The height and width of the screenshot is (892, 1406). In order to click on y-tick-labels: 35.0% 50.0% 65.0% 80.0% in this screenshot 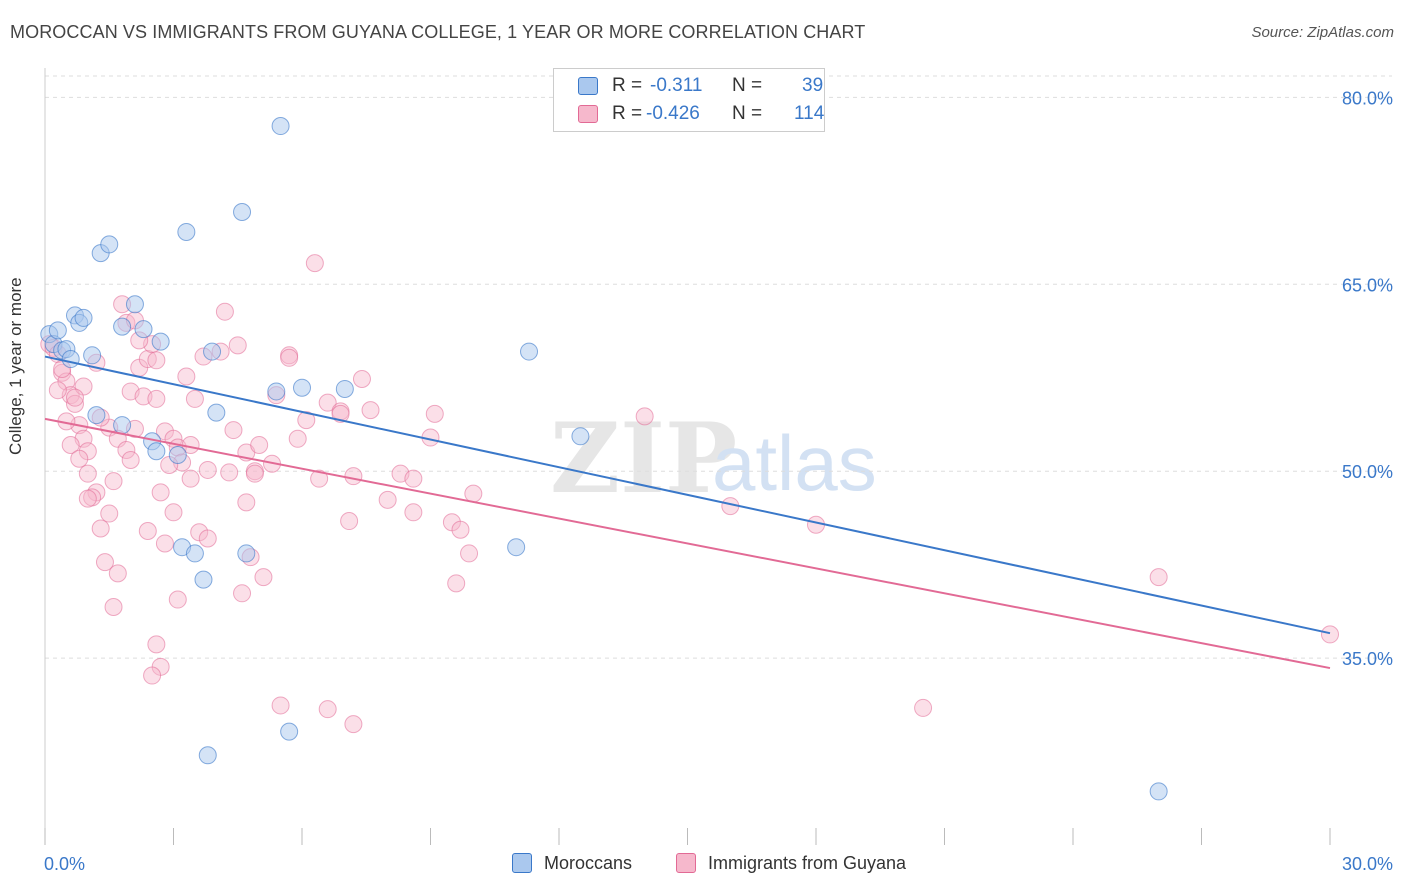, I will do `click(1367, 378)`.